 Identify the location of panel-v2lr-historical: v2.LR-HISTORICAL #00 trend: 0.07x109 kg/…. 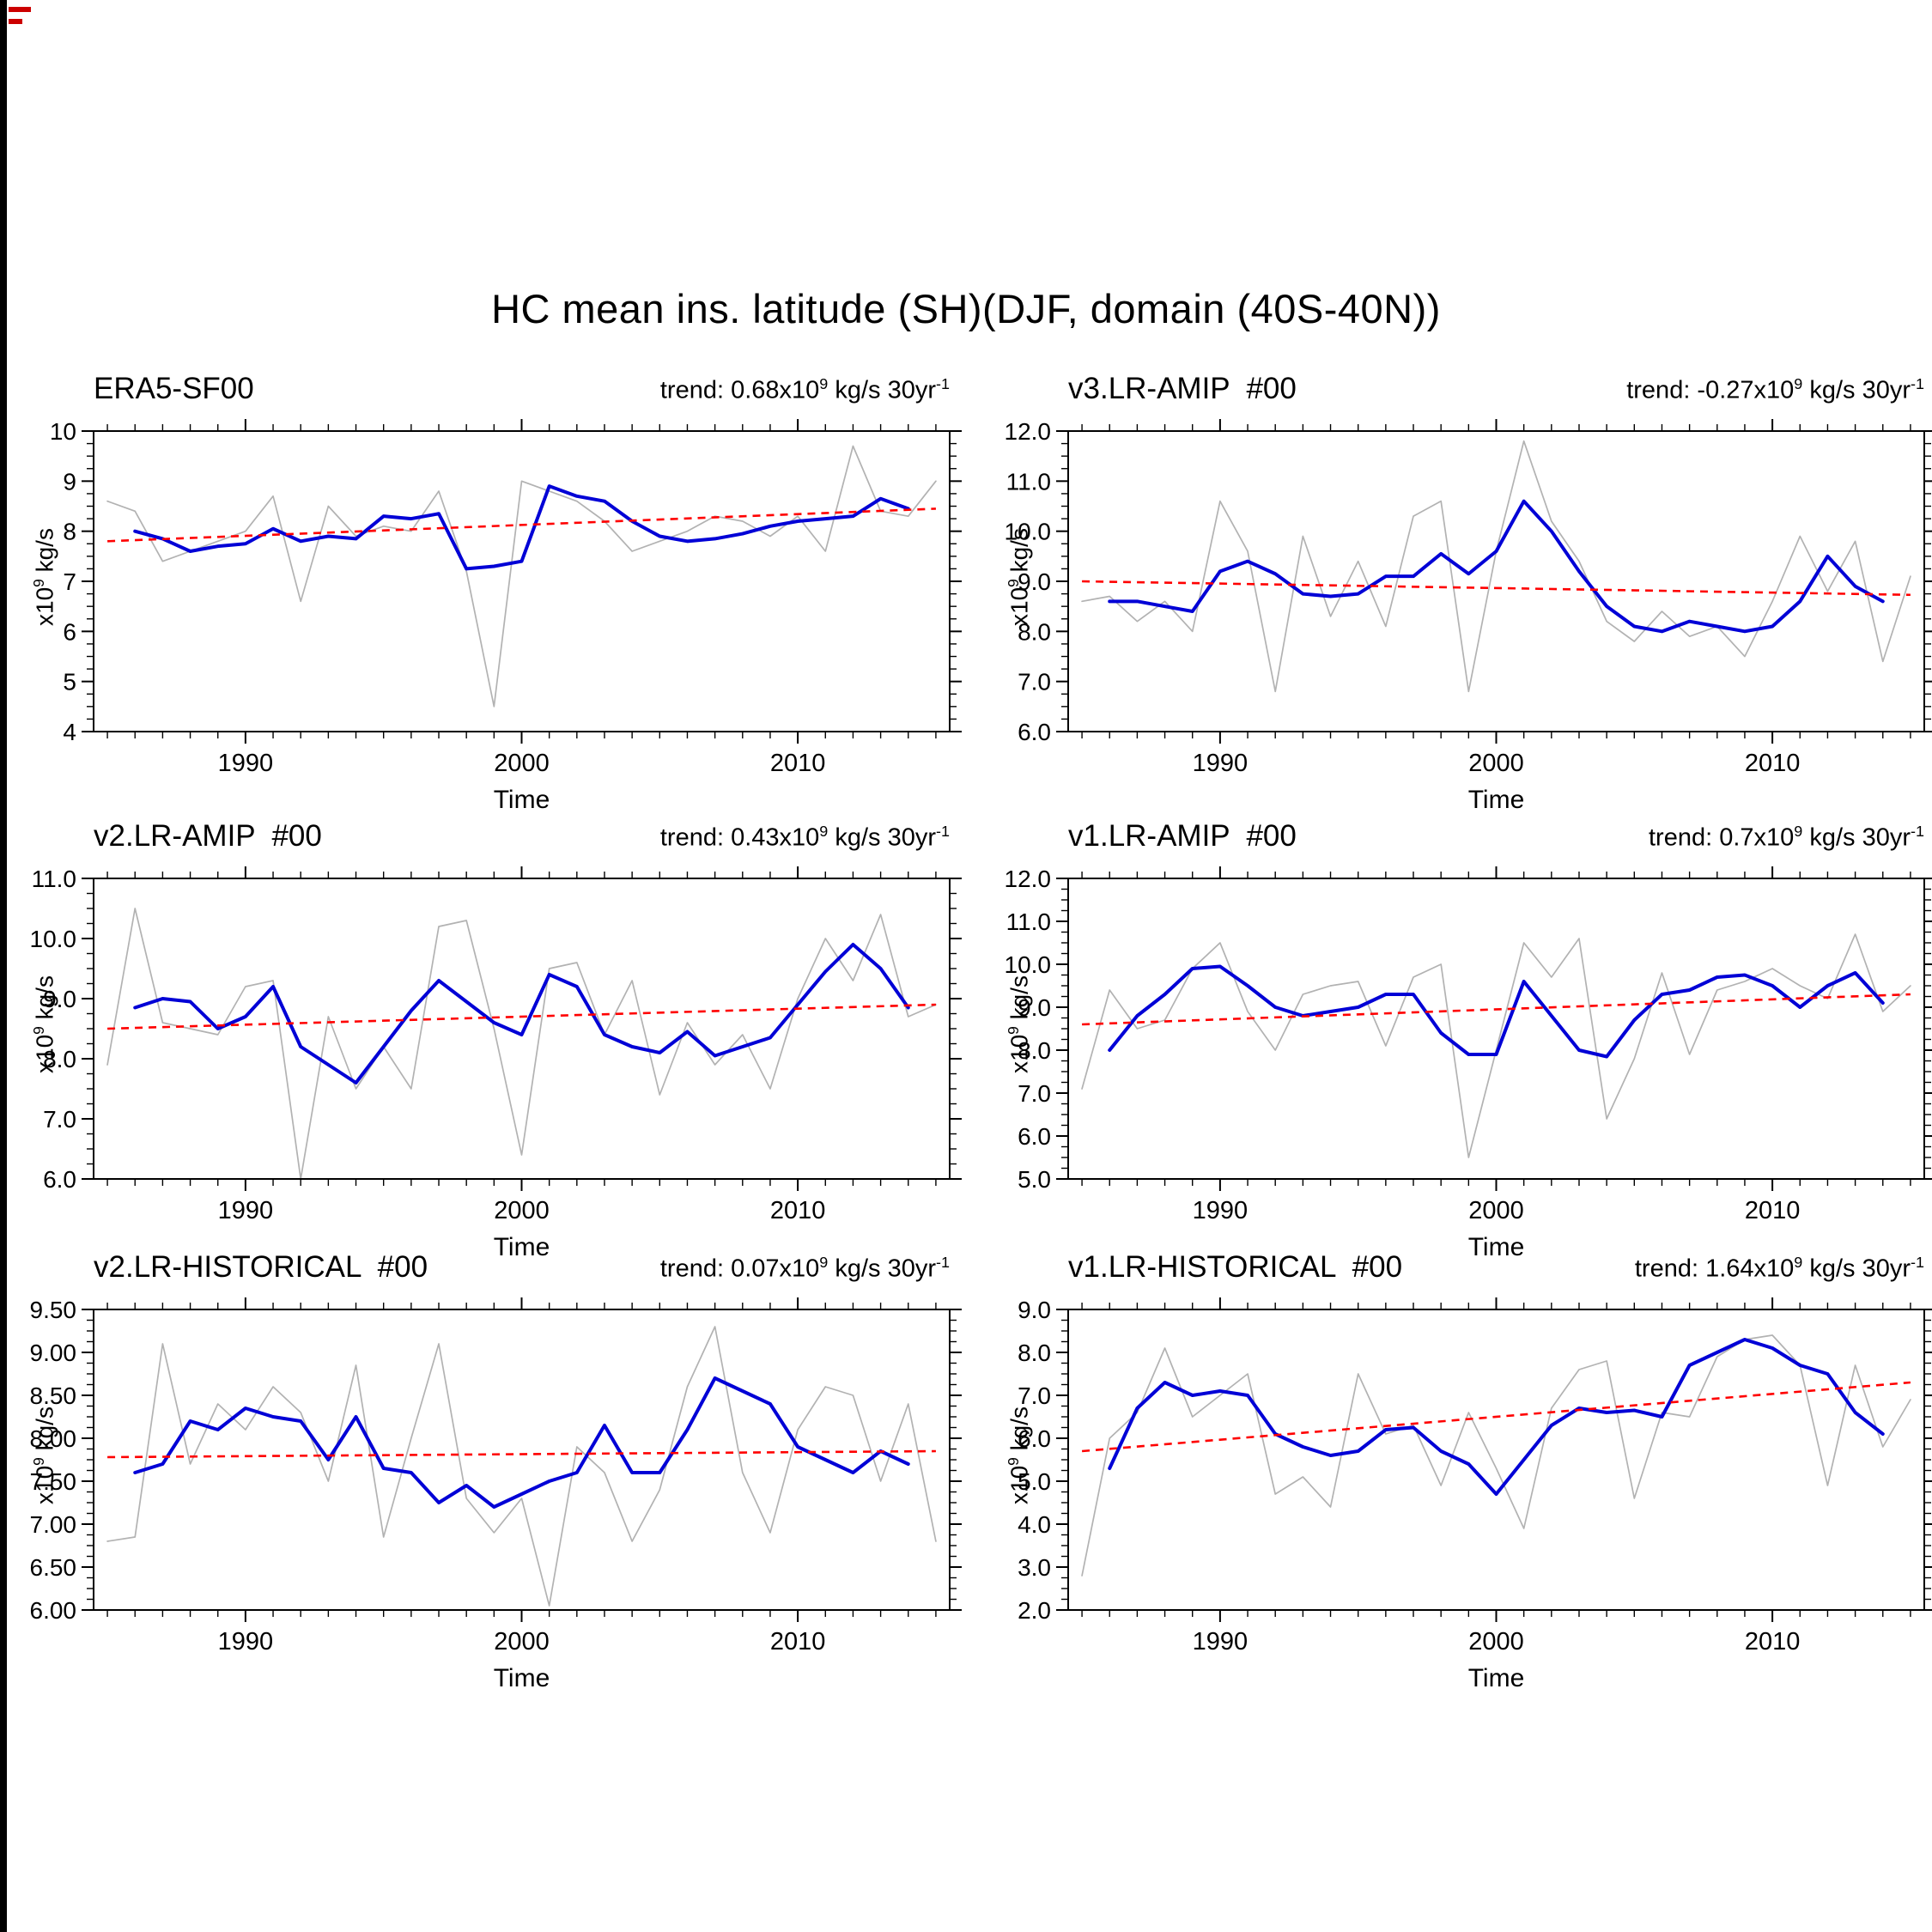
(501, 1485).